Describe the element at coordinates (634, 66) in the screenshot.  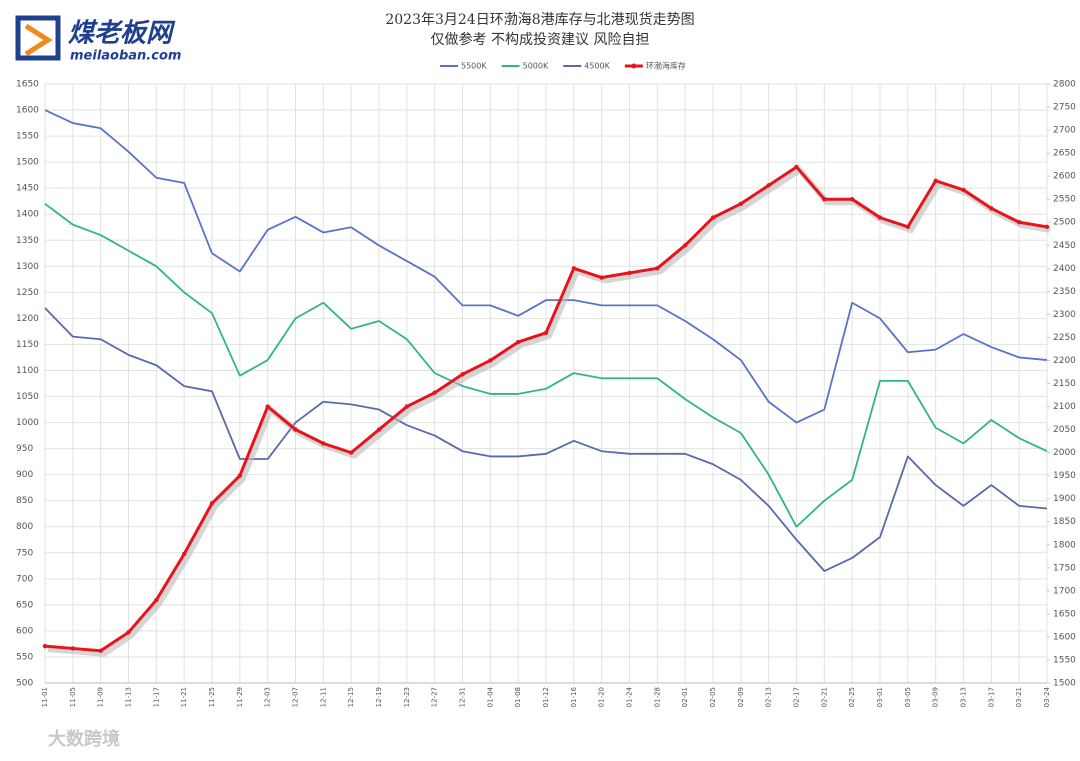
I see `legend-swatch` at that location.